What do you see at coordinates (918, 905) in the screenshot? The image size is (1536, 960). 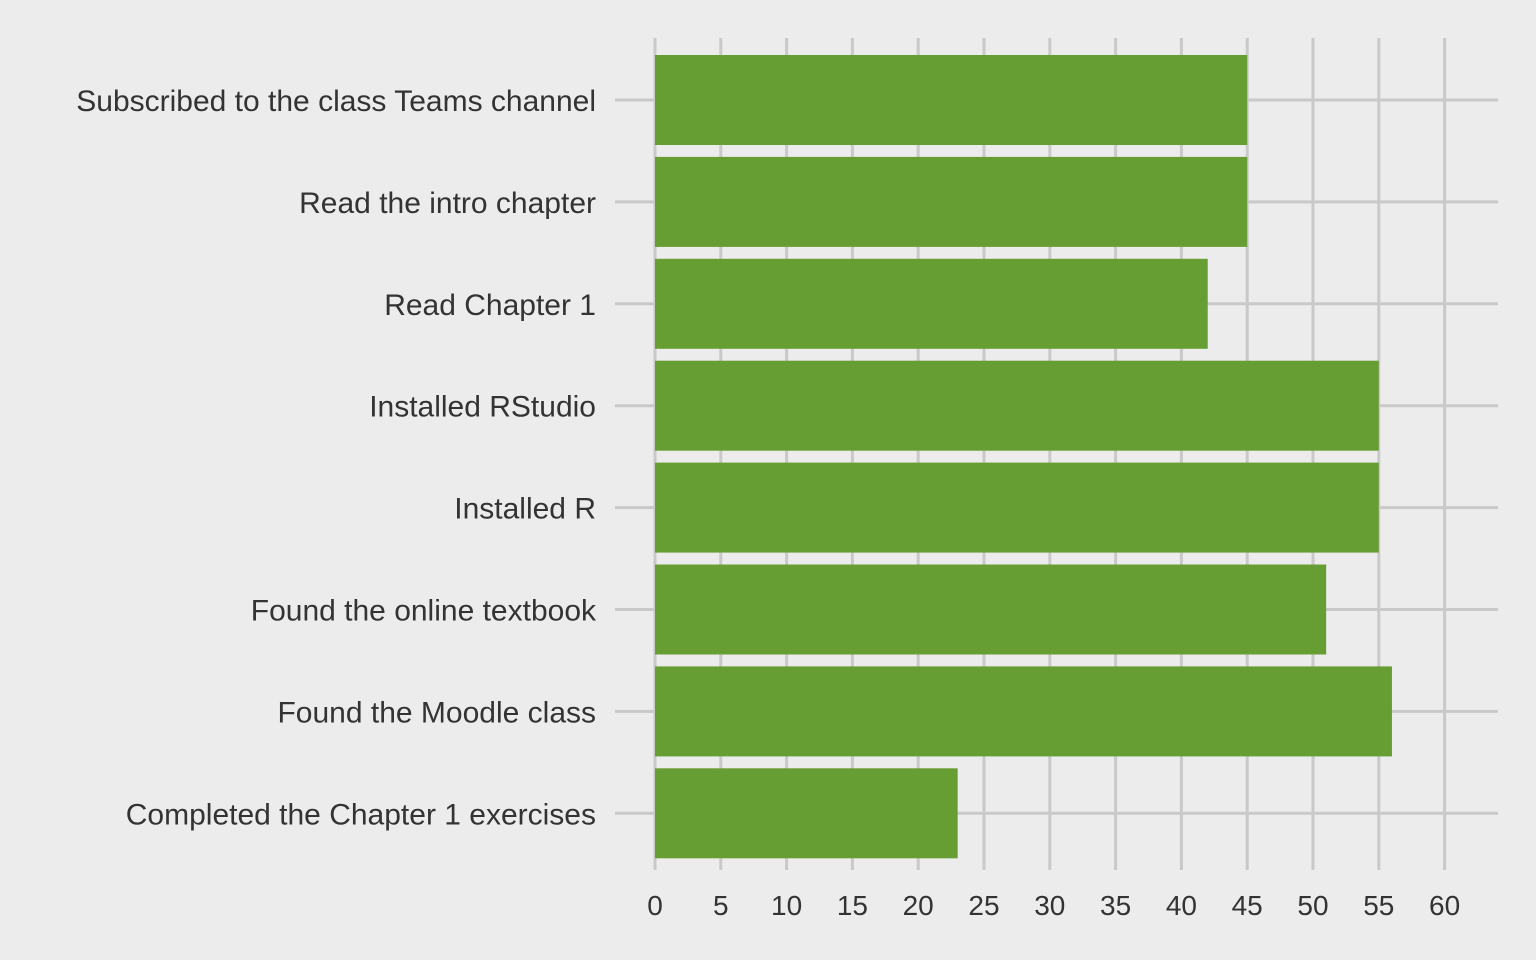 I see `x-tick-label: 20` at bounding box center [918, 905].